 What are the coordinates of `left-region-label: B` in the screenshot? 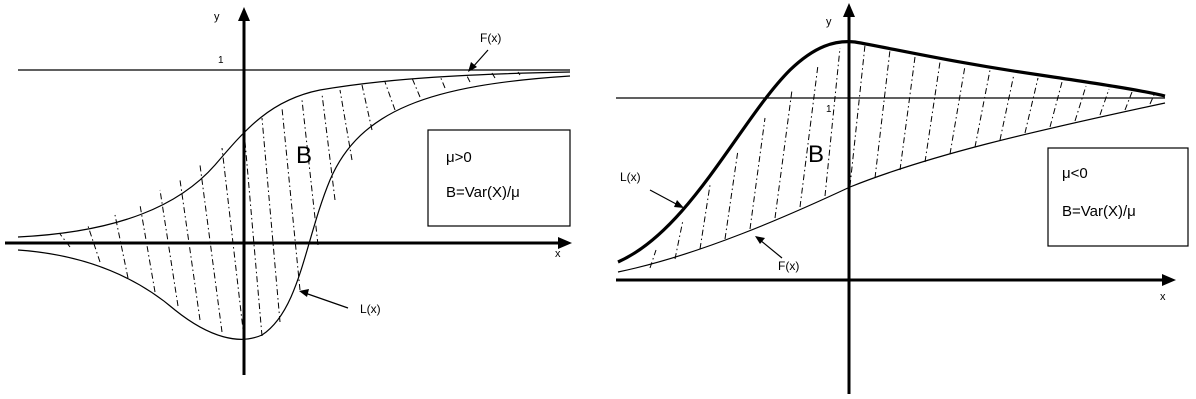 It's located at (304, 155).